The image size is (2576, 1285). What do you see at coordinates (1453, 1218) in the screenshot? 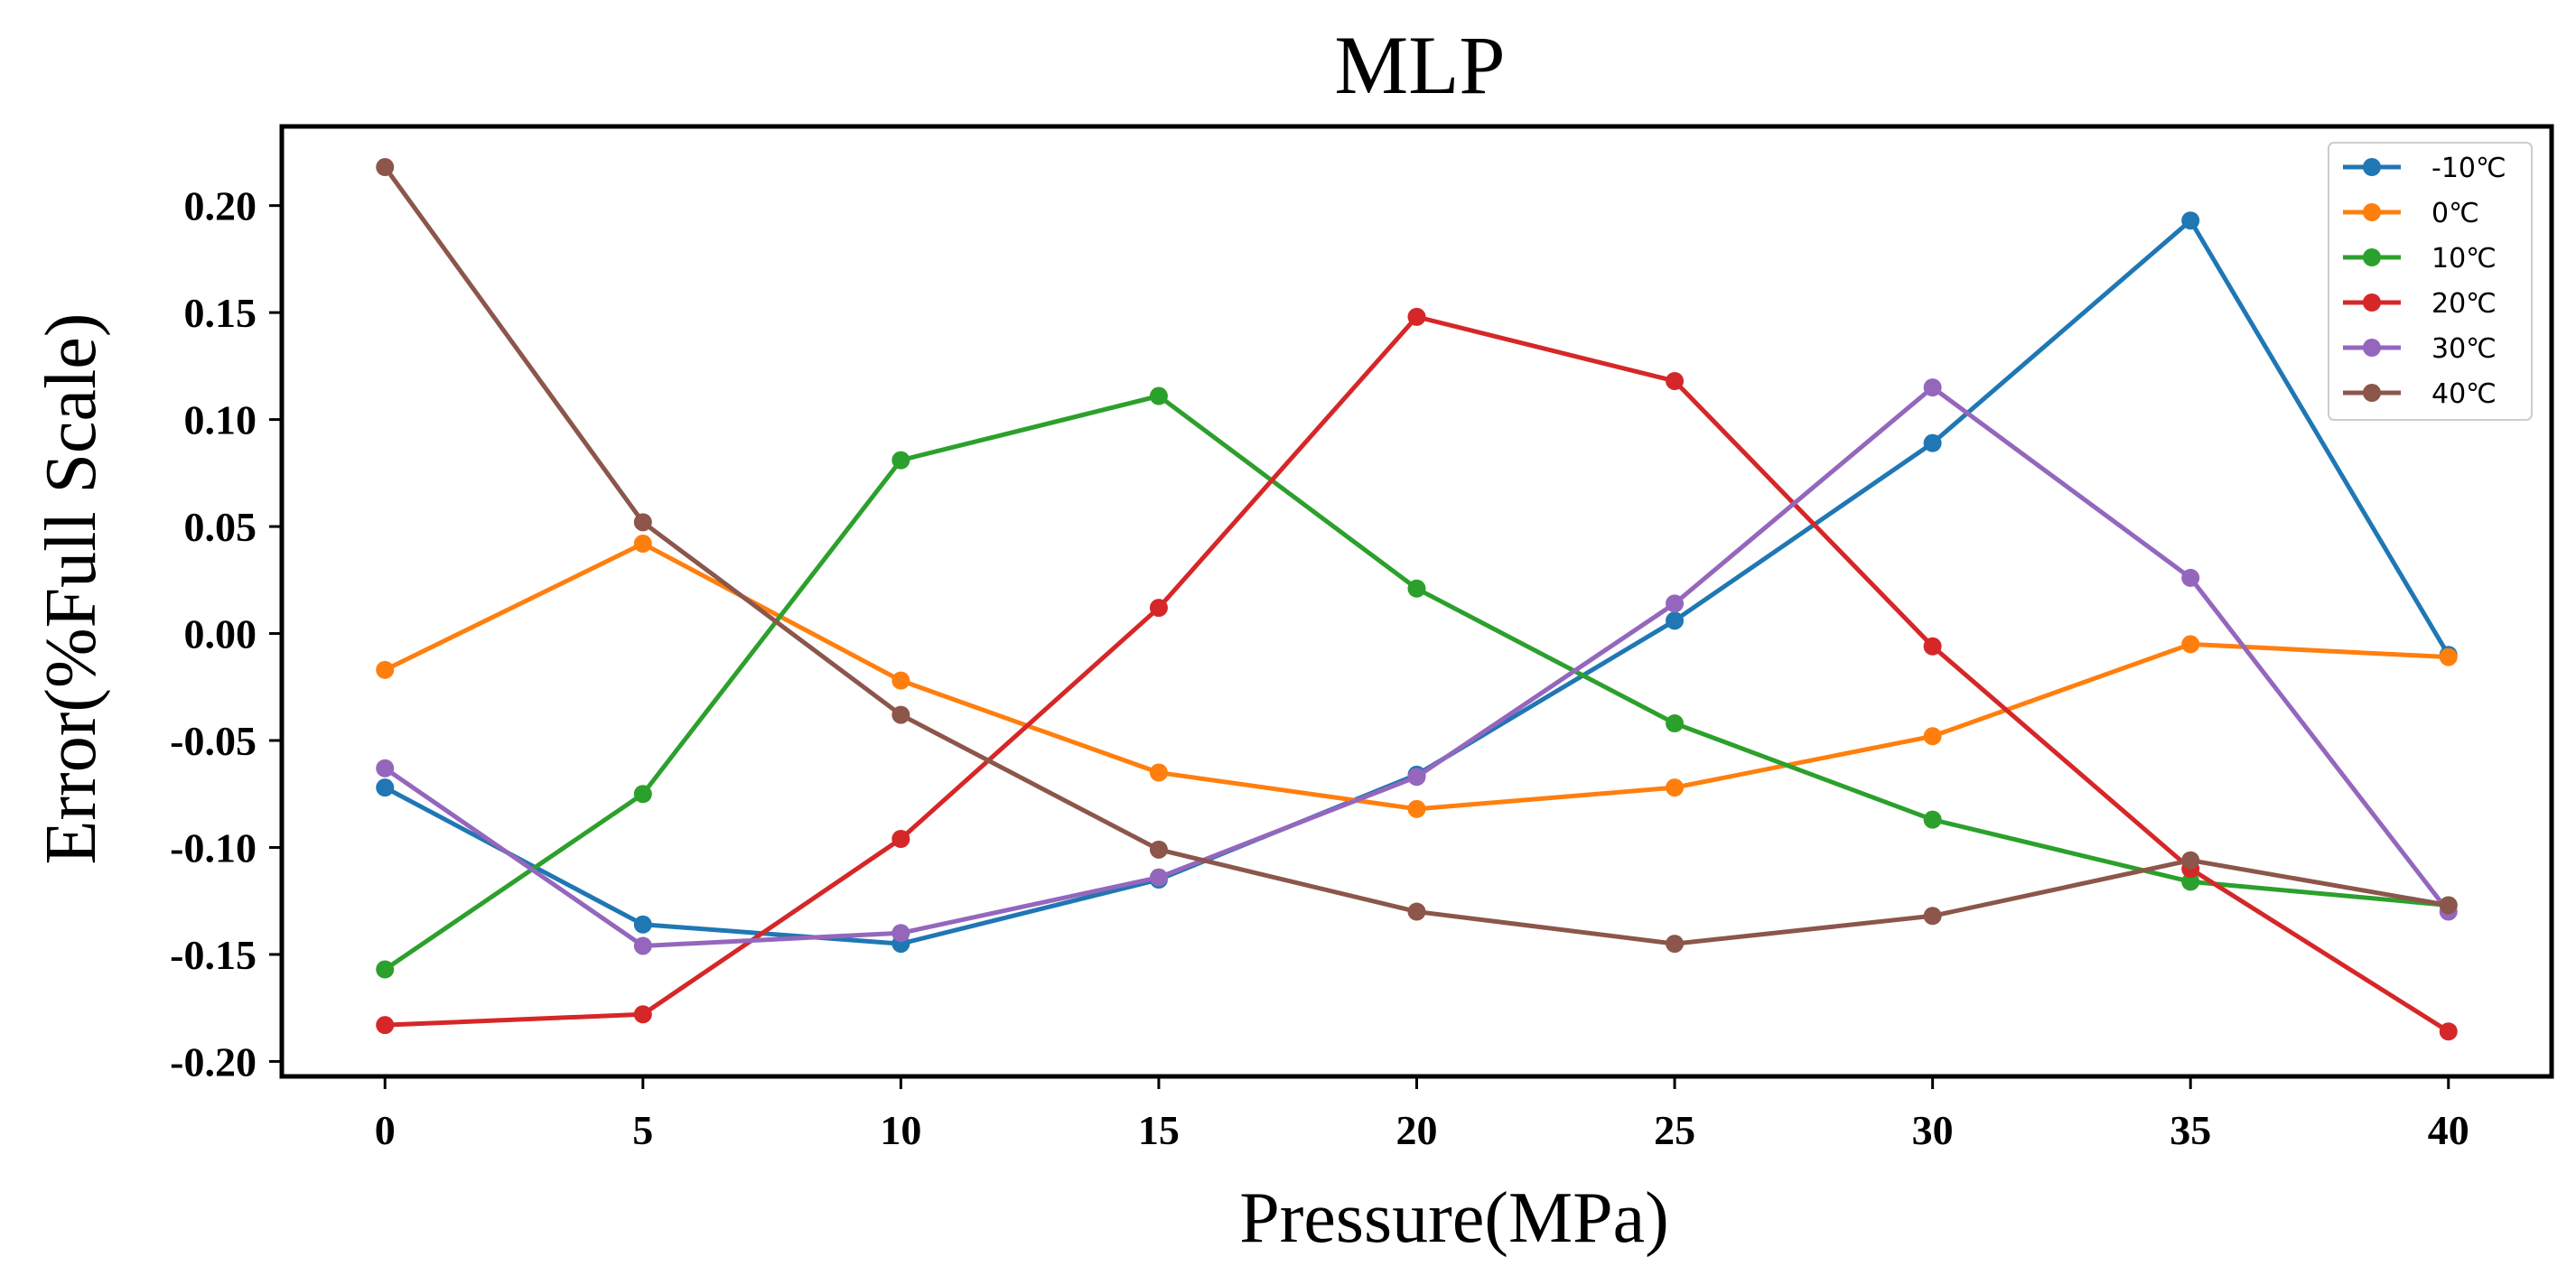
I see `x-axis-label: Pressure(MPa)` at bounding box center [1453, 1218].